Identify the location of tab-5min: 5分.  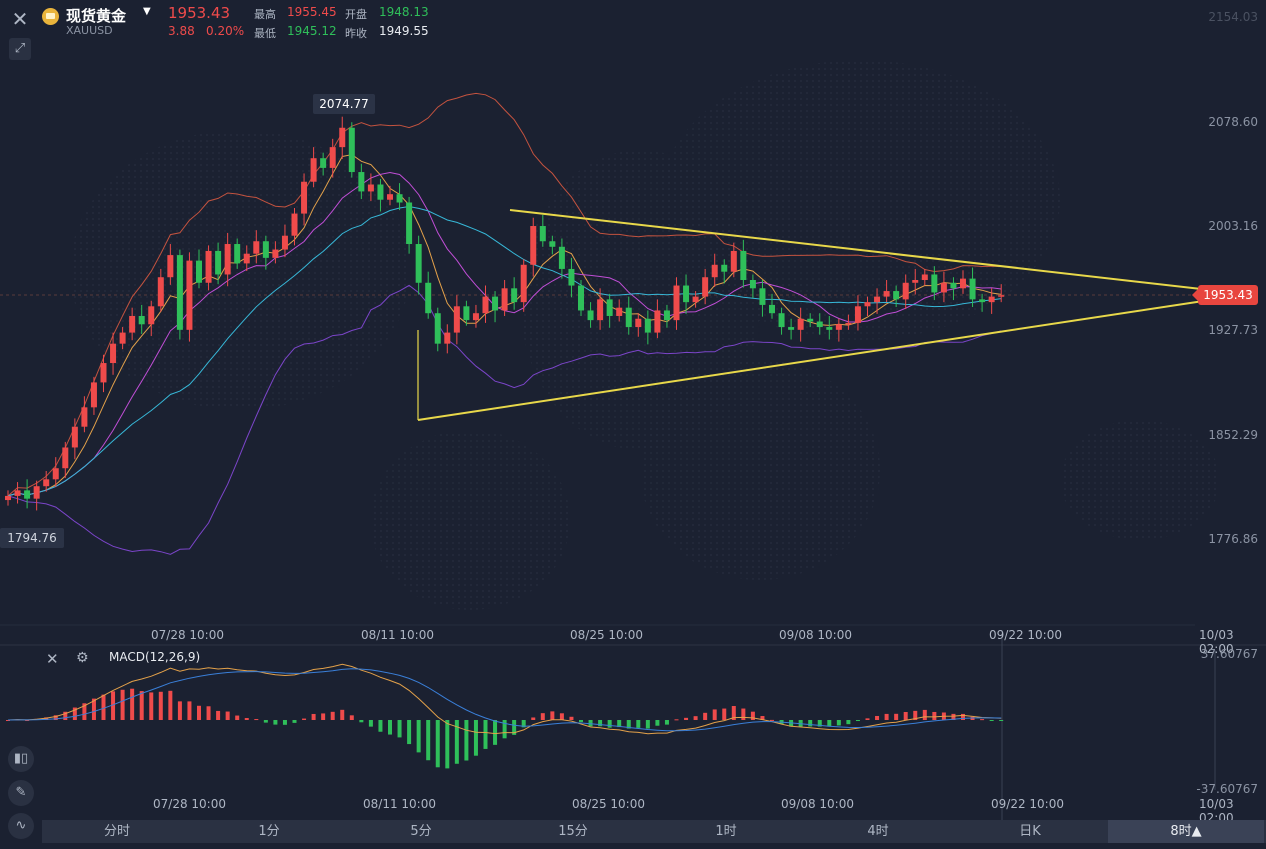
(421, 831).